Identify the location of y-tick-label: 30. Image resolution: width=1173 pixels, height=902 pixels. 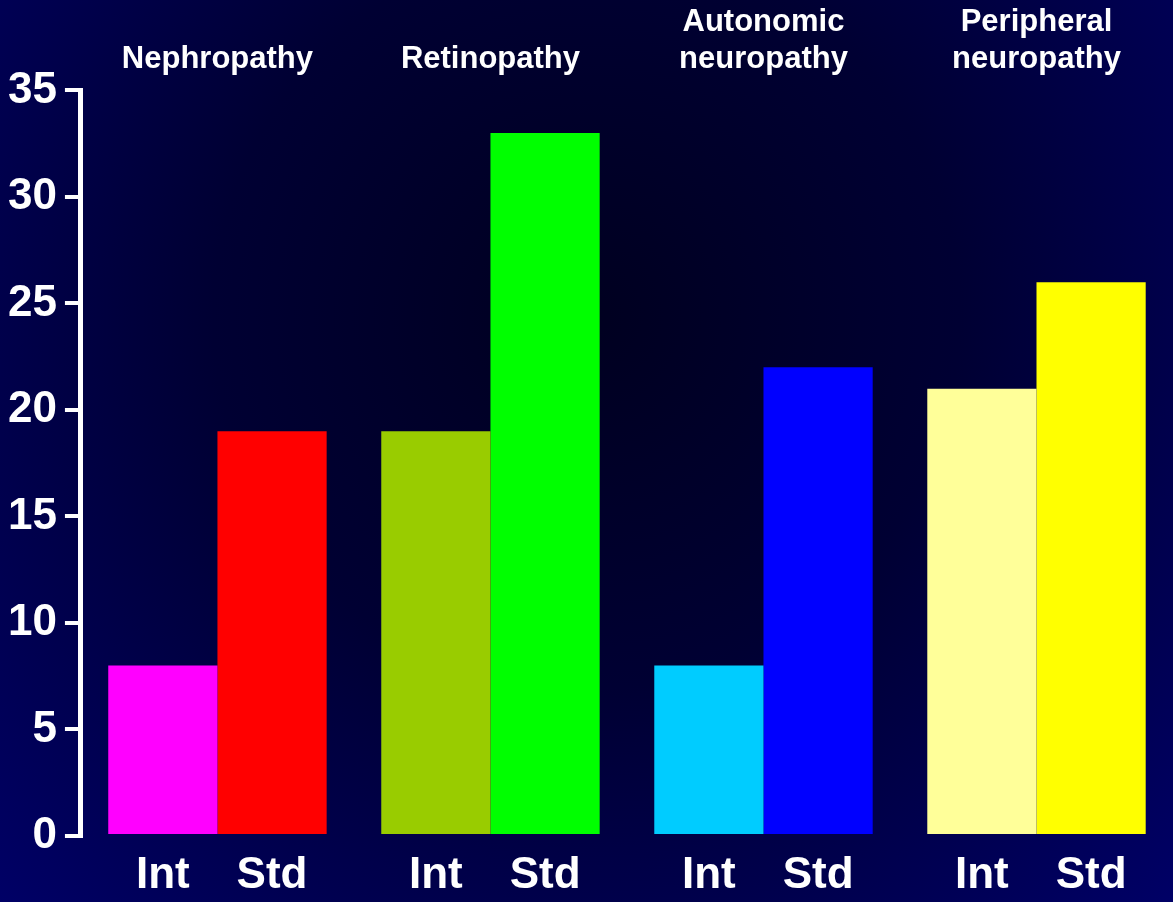
(32, 194).